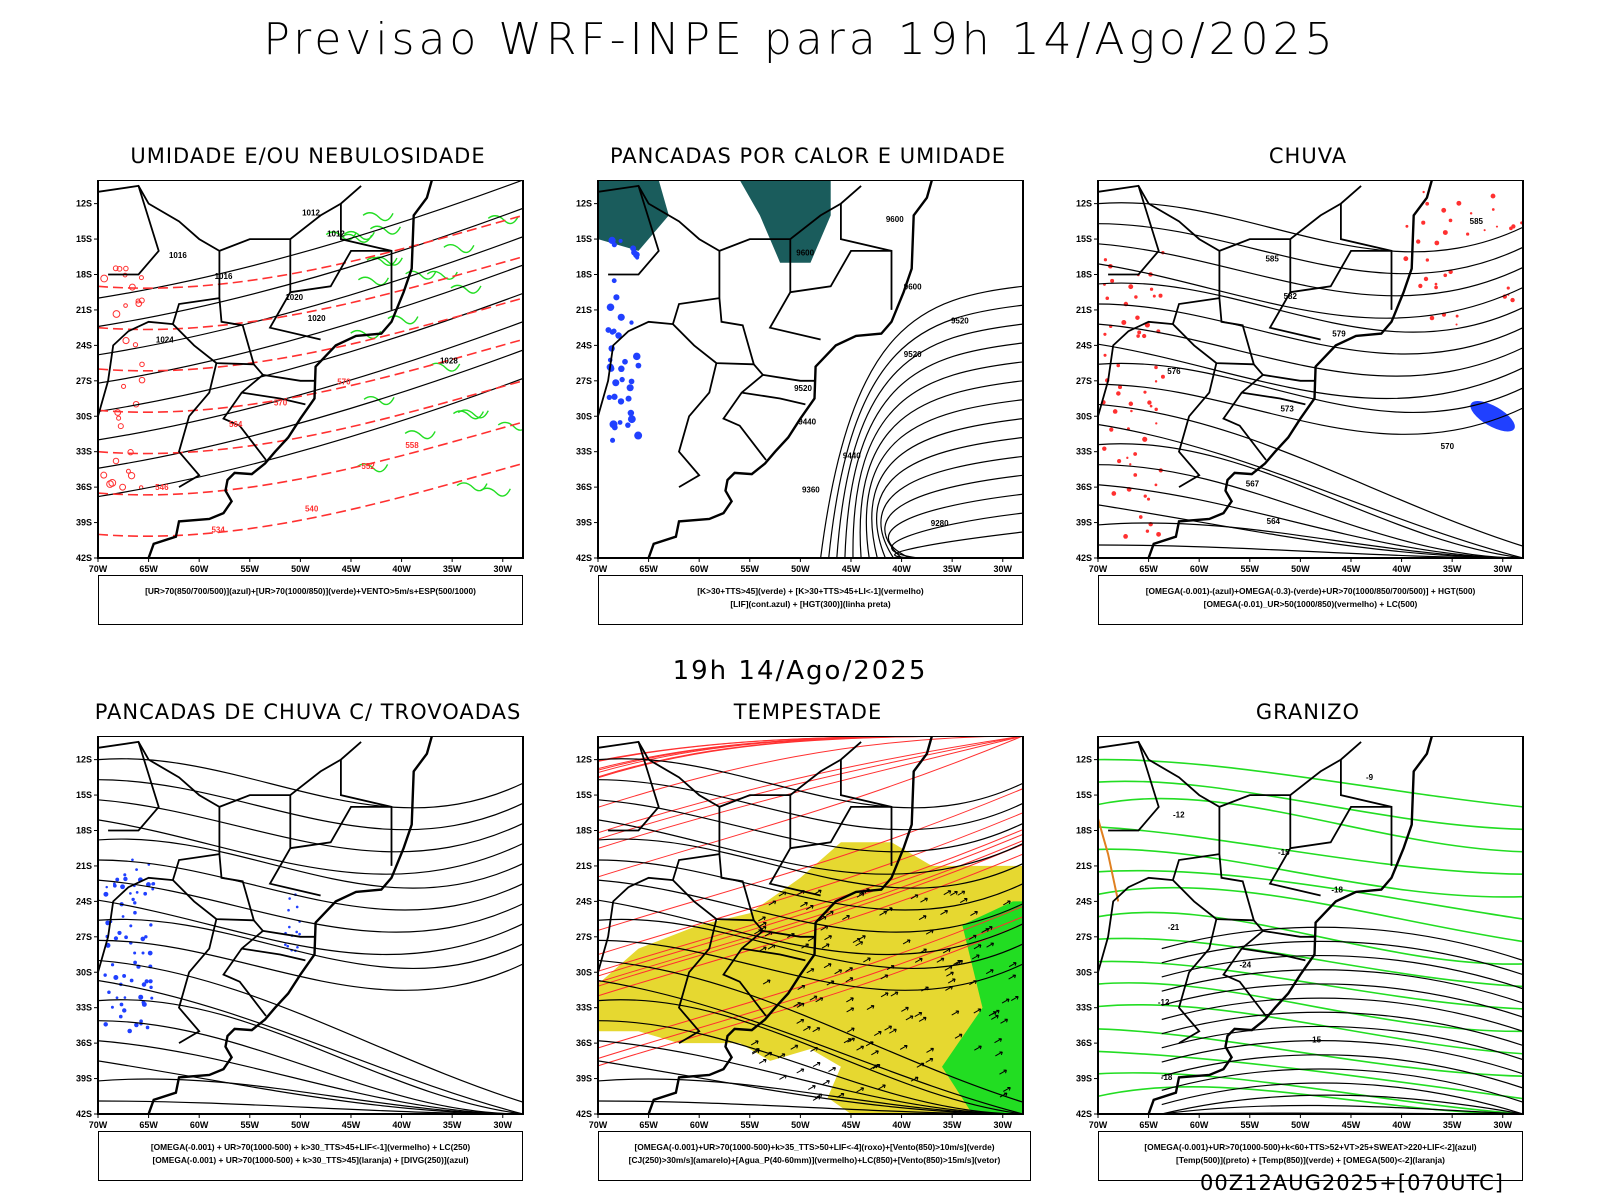 The width and height of the screenshot is (1600, 1200). Describe the element at coordinates (311, 213) in the screenshot. I see `contour-label: 1012` at that location.